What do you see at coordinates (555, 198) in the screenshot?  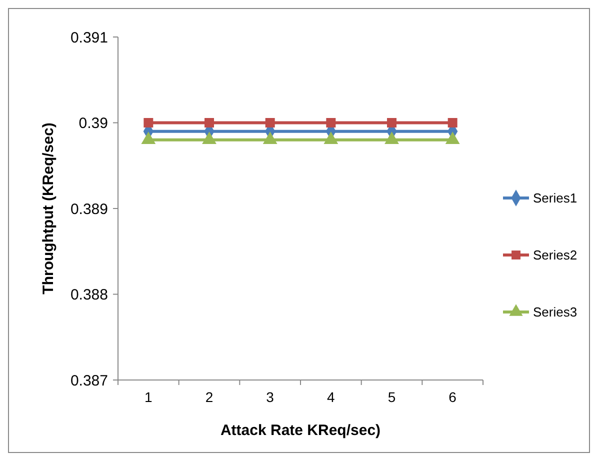 I see `legend-label: Series1` at bounding box center [555, 198].